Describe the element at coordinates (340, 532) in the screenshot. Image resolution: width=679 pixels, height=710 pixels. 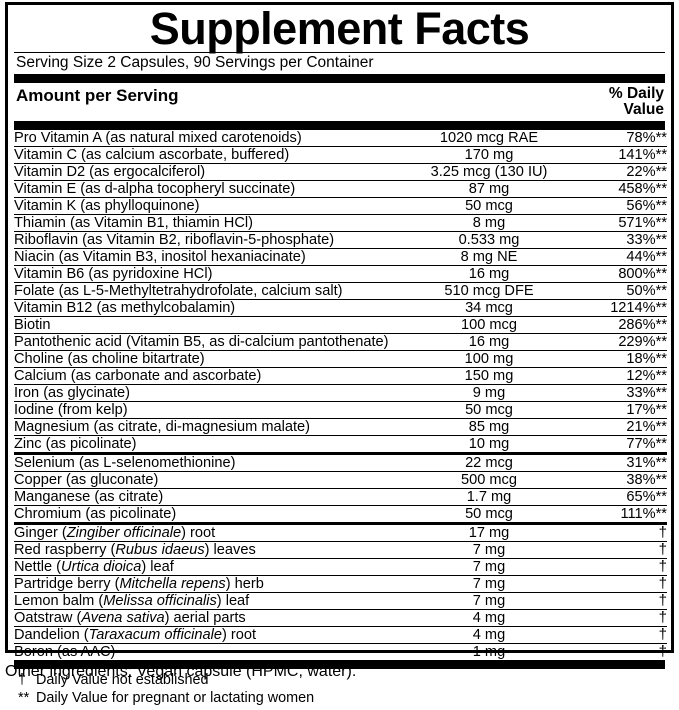
I see `table-row: Ginger (Zingiber officinale) root 17 mg †` at that location.